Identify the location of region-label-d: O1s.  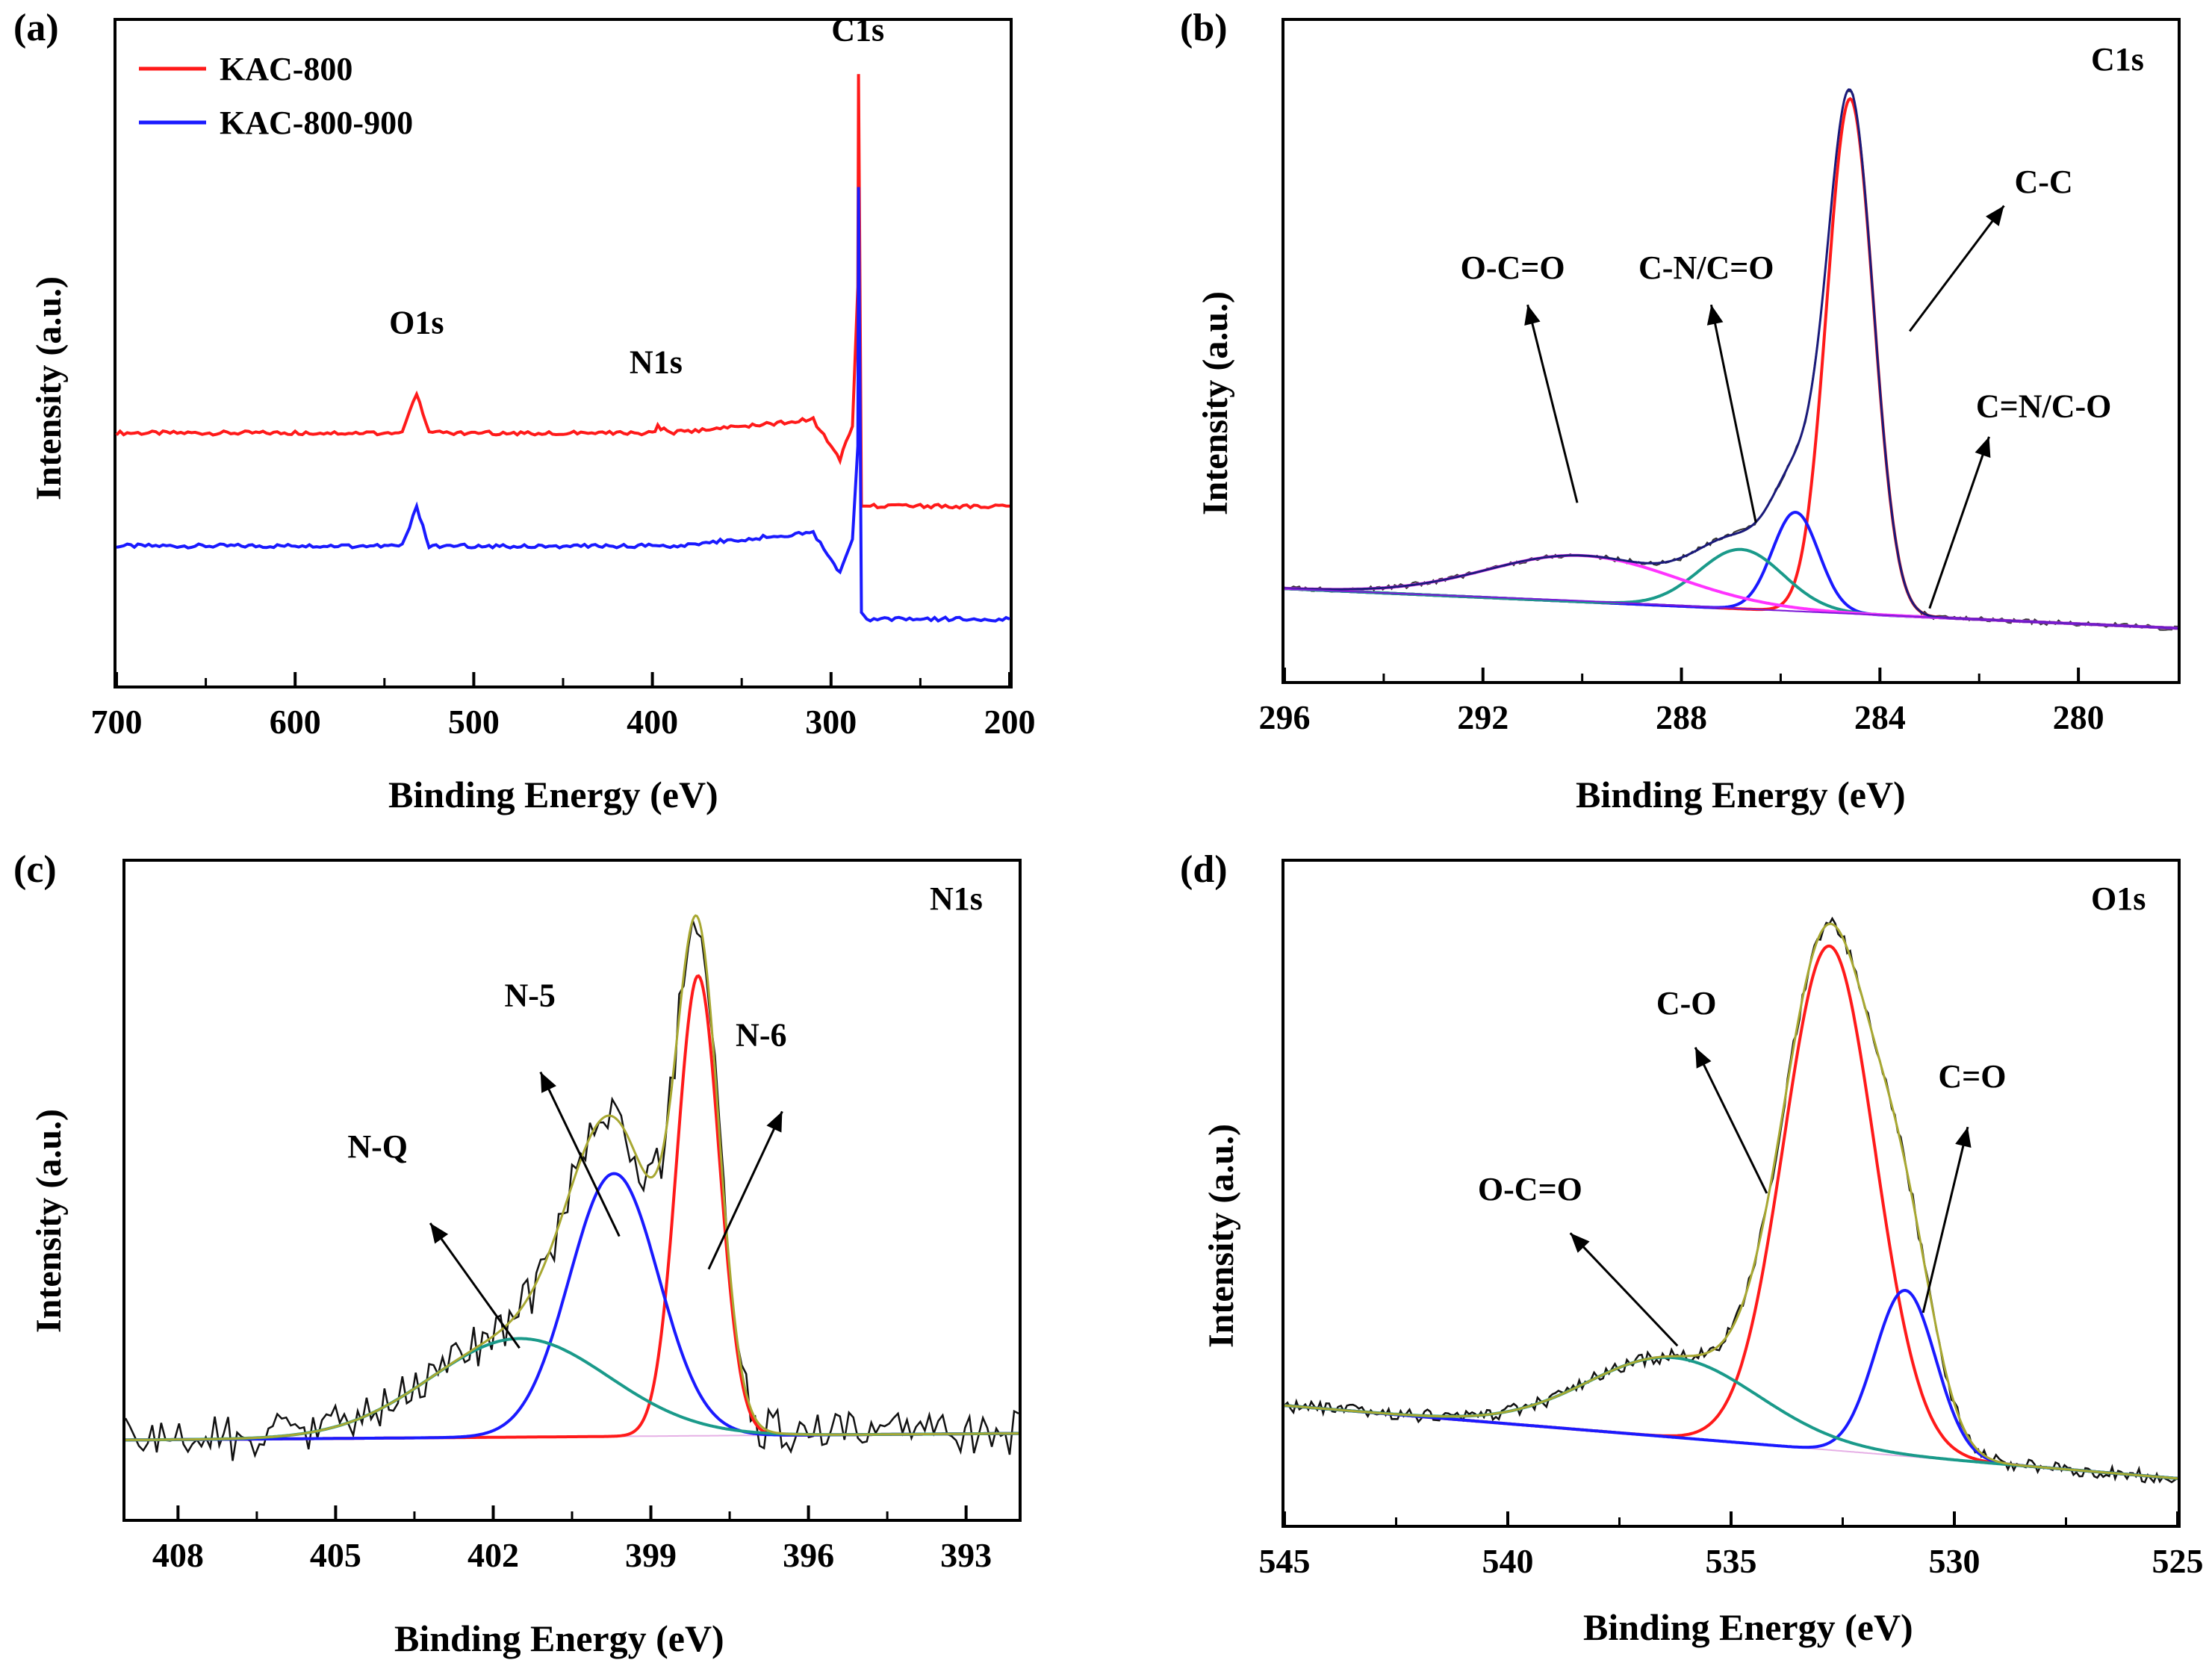
(2119, 899).